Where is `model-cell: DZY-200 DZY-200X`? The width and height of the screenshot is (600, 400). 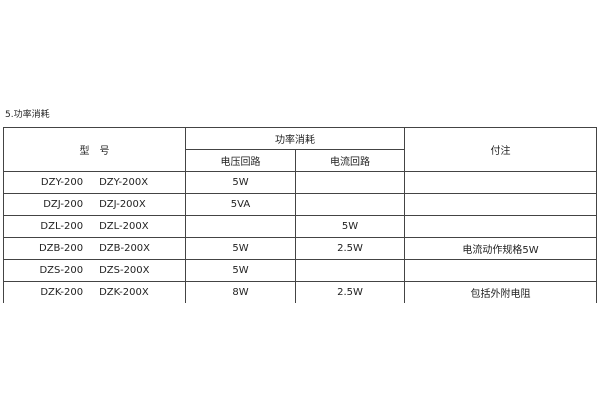
model-cell: DZY-200 DZY-200X is located at coordinates (94, 182).